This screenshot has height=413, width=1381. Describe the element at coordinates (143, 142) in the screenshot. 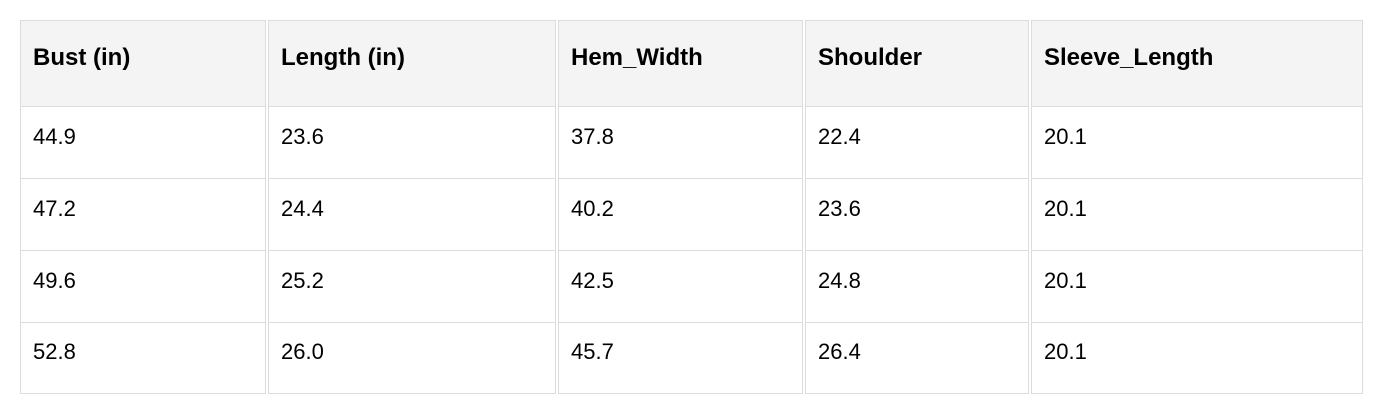

I see `cell-bust: 44.9` at that location.